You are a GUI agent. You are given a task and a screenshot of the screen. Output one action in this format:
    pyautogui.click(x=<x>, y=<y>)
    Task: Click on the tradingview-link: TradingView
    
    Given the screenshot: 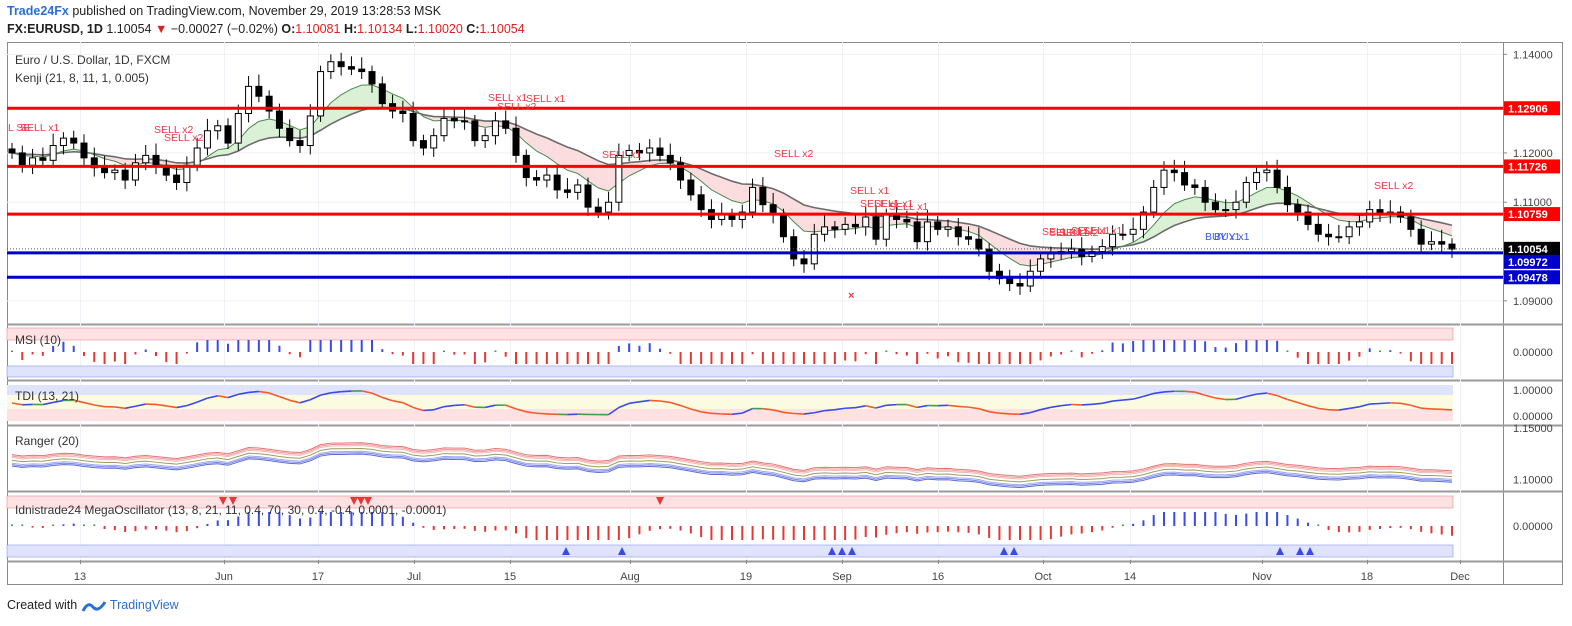 What is the action you would take?
    pyautogui.click(x=144, y=605)
    